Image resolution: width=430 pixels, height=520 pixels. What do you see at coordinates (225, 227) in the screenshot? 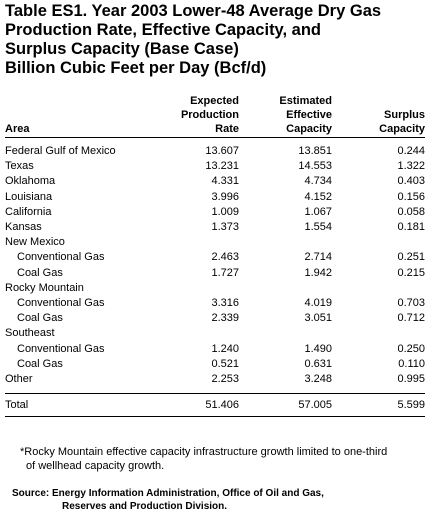
I see `production-cell: 1.373` at bounding box center [225, 227].